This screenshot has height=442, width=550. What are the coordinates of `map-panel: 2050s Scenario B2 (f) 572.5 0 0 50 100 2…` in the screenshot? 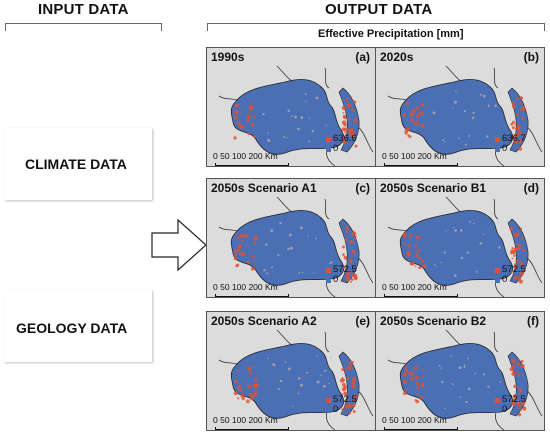 It's located at (460, 371).